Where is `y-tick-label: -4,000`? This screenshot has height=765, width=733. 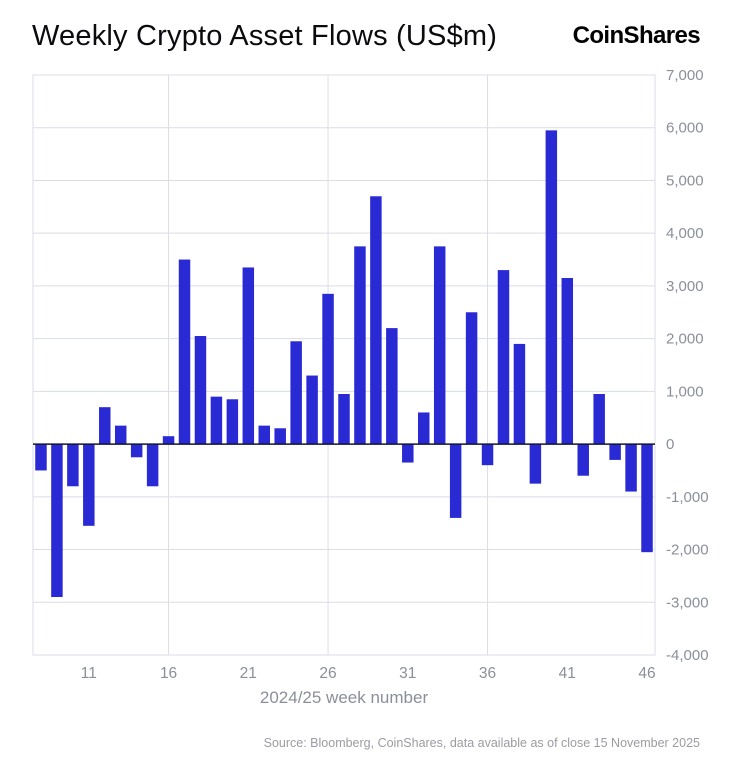 y-tick-label: -4,000 is located at coordinates (687, 655).